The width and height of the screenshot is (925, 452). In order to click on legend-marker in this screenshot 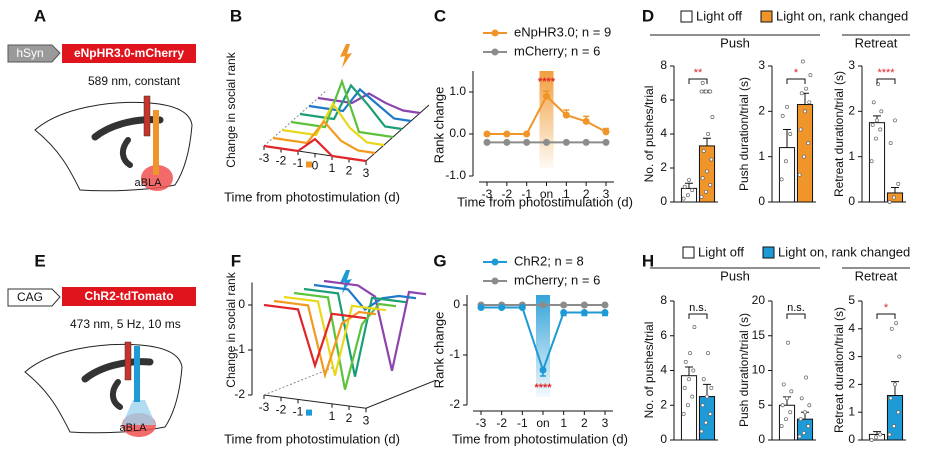, I will do `click(495, 262)`.